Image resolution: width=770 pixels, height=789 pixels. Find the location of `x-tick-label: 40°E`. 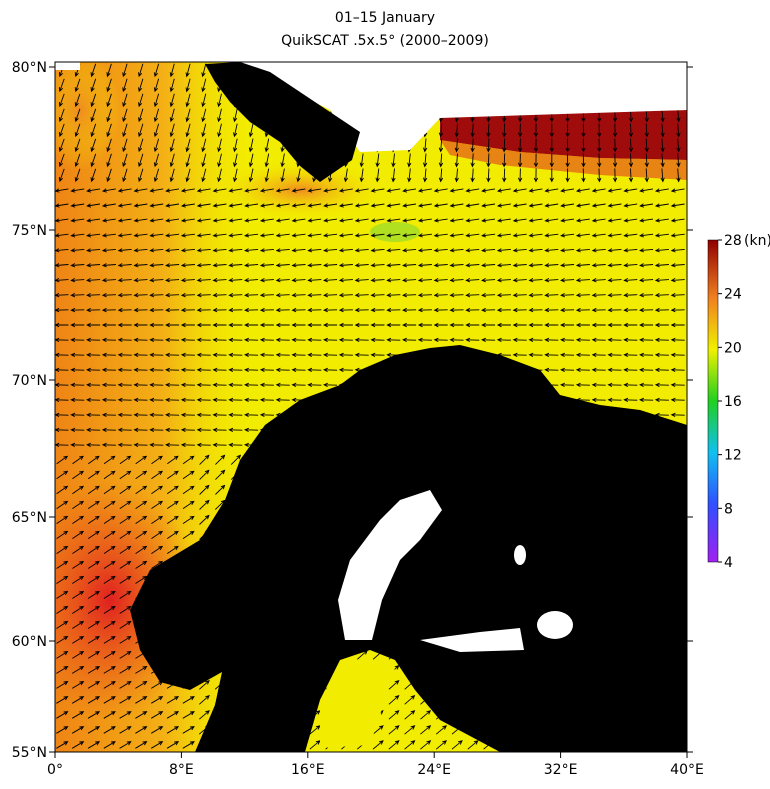

x-tick-label: 40°E is located at coordinates (687, 770).